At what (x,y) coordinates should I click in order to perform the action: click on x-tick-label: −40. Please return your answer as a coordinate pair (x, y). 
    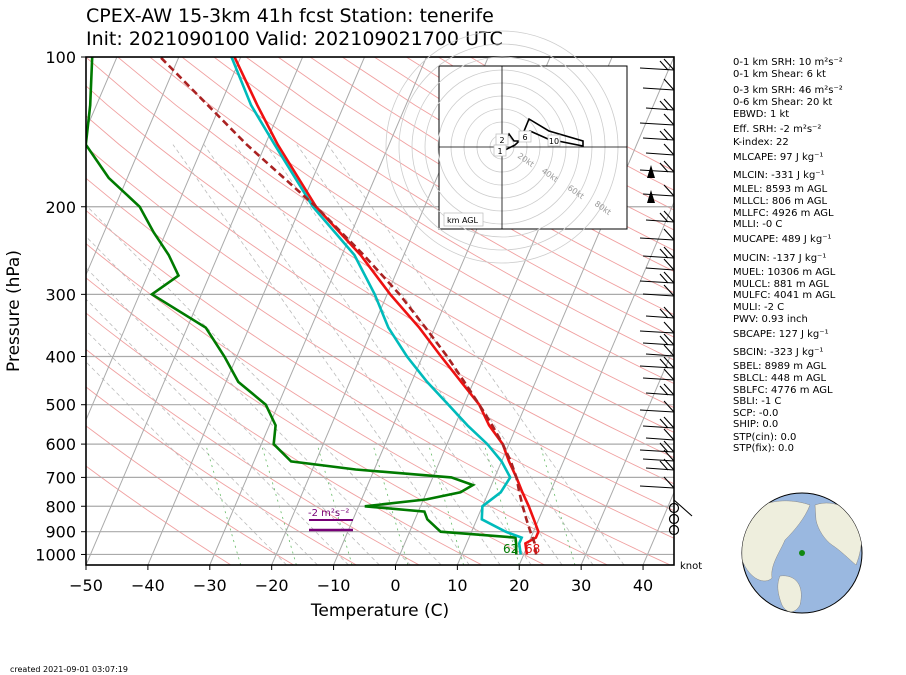
    Looking at the image, I should click on (148, 585).